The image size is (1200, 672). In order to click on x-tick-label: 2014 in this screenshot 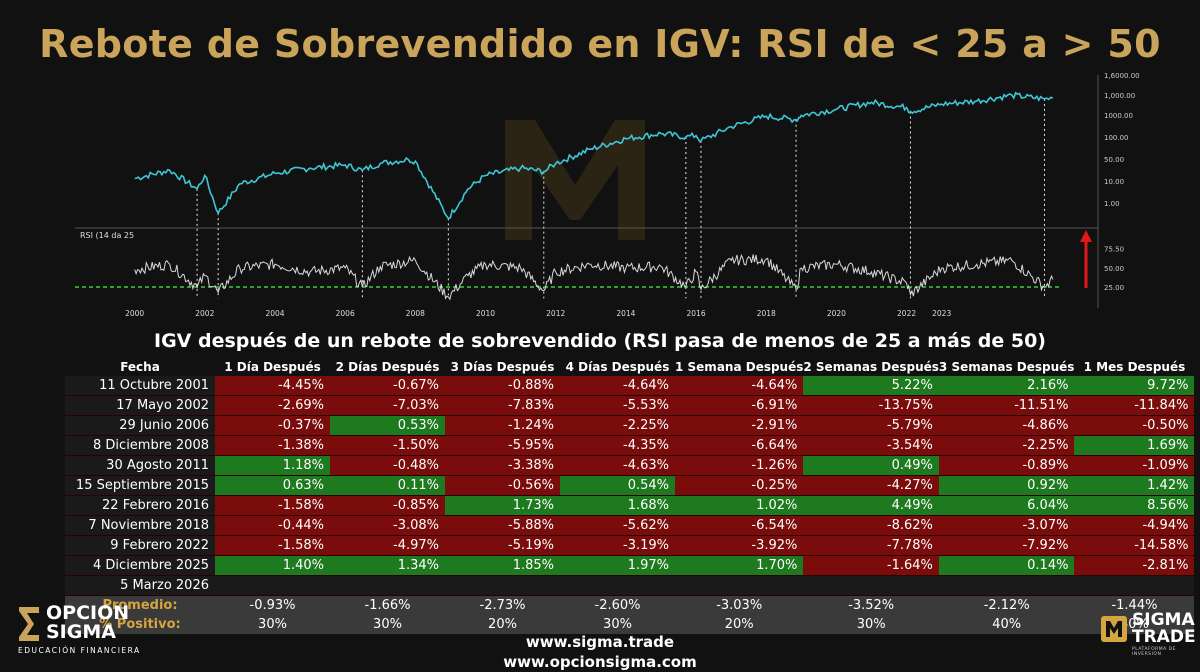, I will do `click(625, 313)`.